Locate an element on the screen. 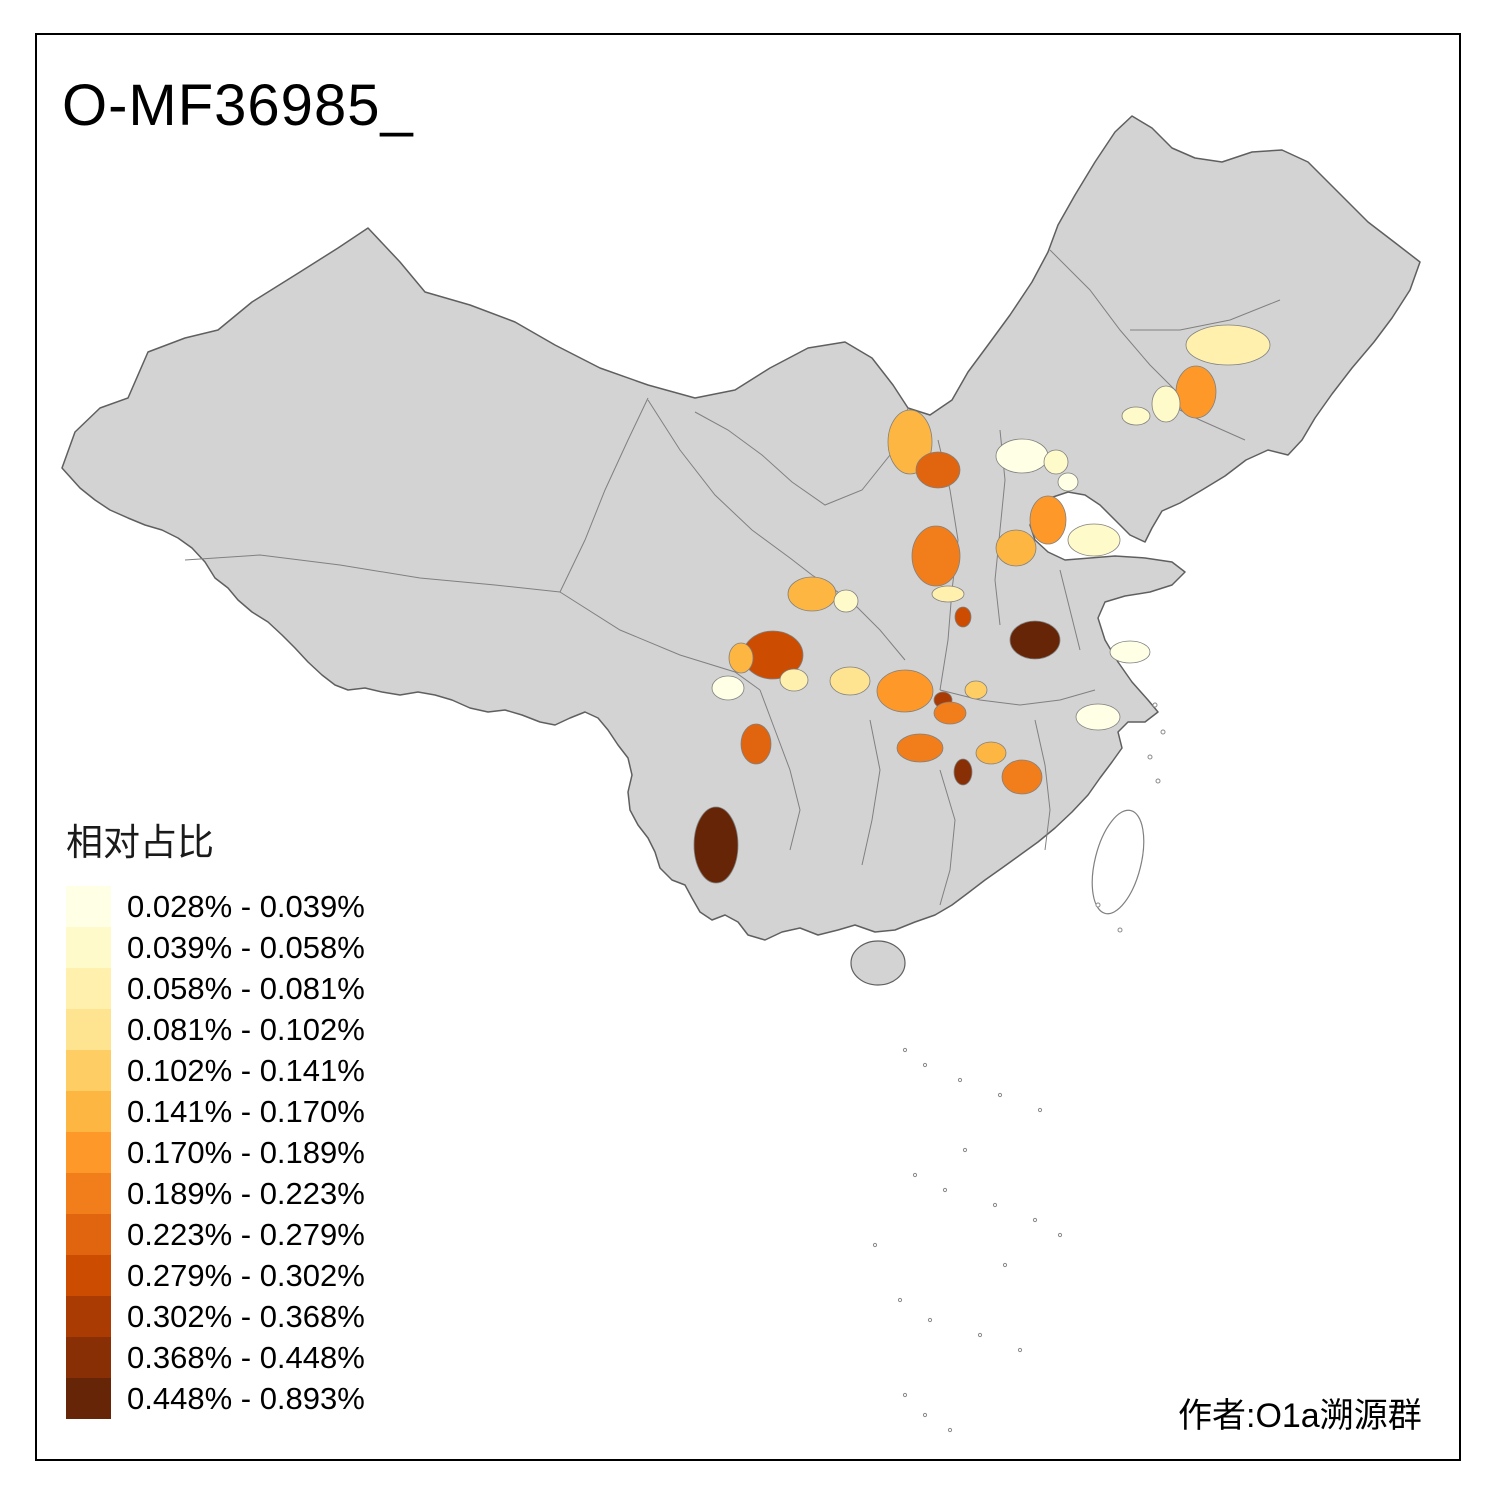  legend-entry: 0.302% - 0.368% is located at coordinates (215, 1316).